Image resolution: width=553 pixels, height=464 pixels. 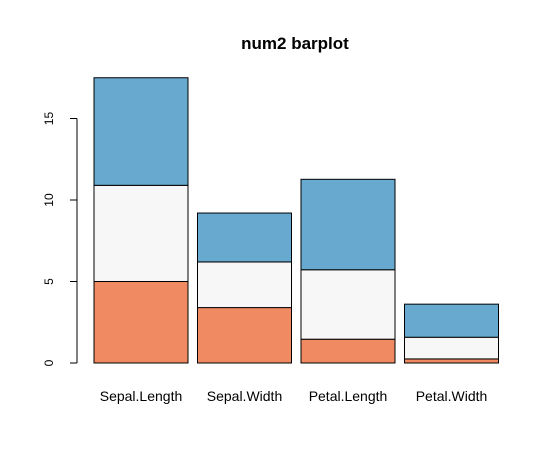 What do you see at coordinates (49, 281) in the screenshot?
I see `y-tick-label: 5` at bounding box center [49, 281].